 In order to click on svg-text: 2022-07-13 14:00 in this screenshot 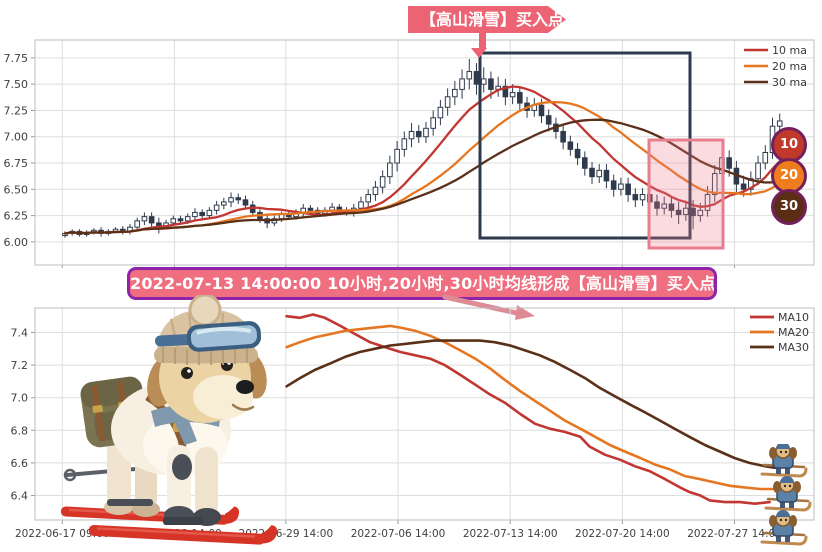, I will do `click(510, 534)`.